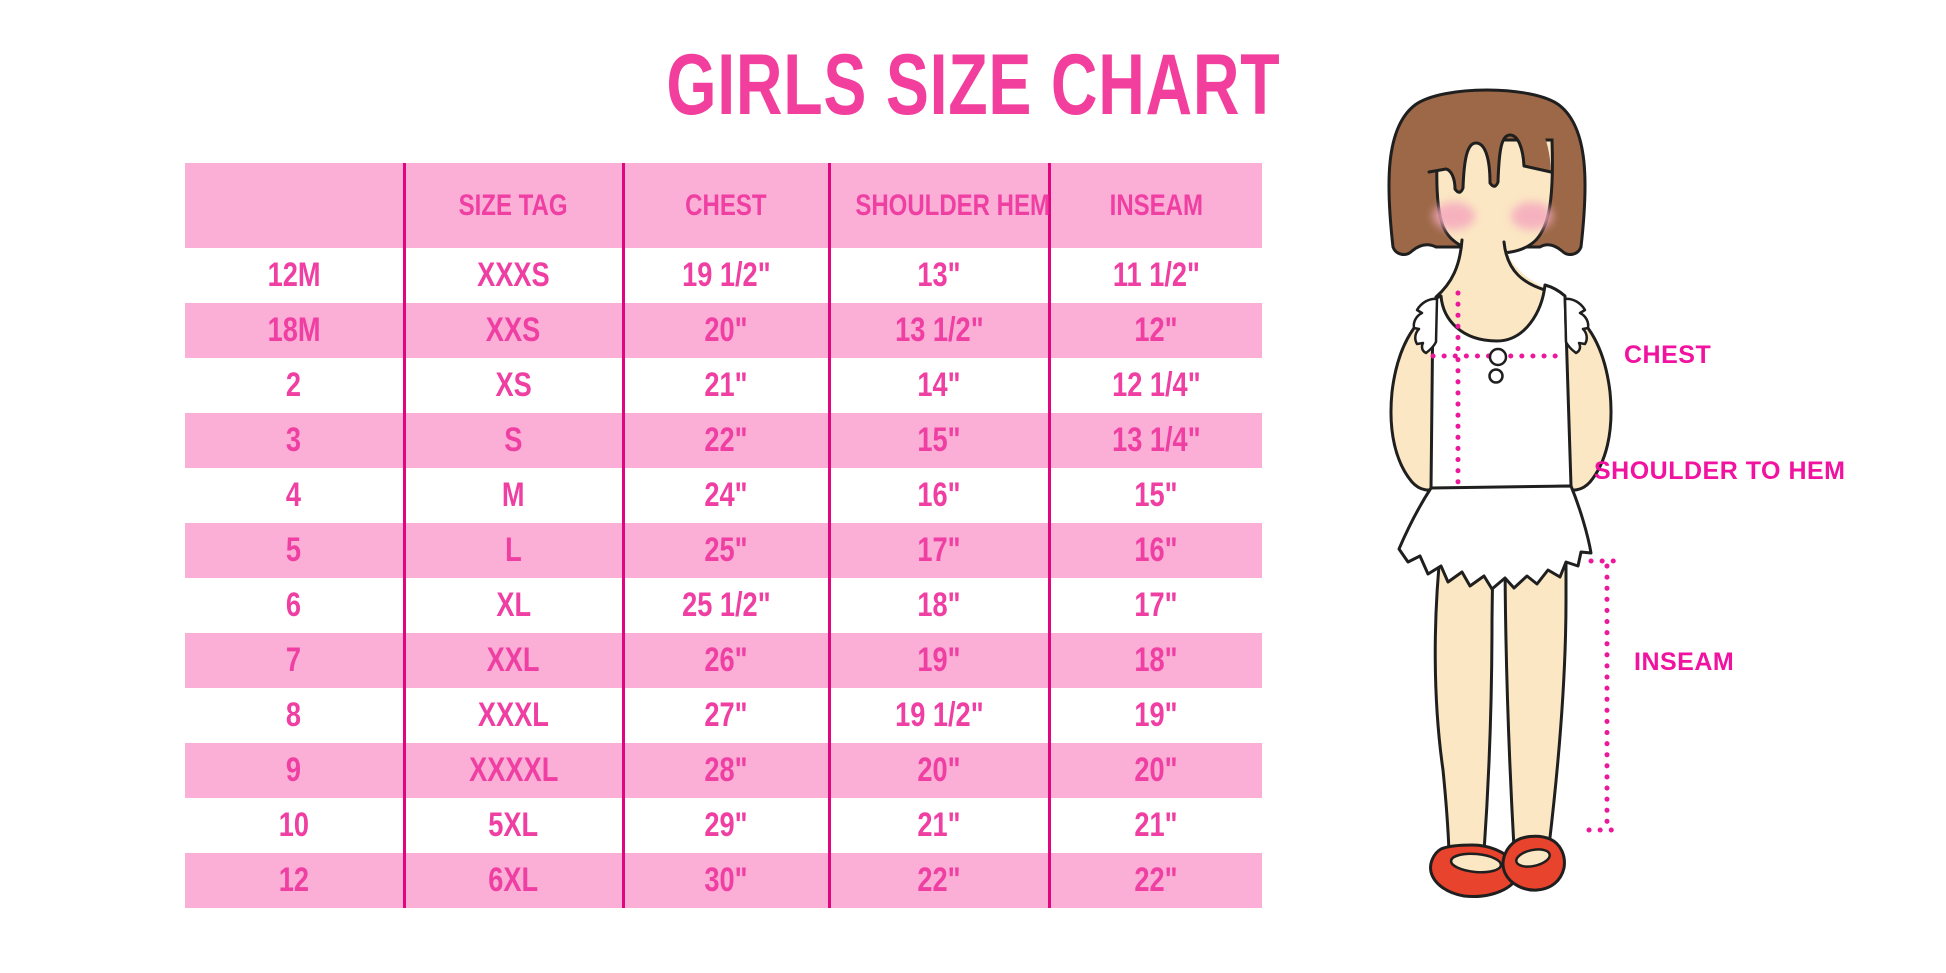  What do you see at coordinates (294, 385) in the screenshot?
I see `table-cell: 2` at bounding box center [294, 385].